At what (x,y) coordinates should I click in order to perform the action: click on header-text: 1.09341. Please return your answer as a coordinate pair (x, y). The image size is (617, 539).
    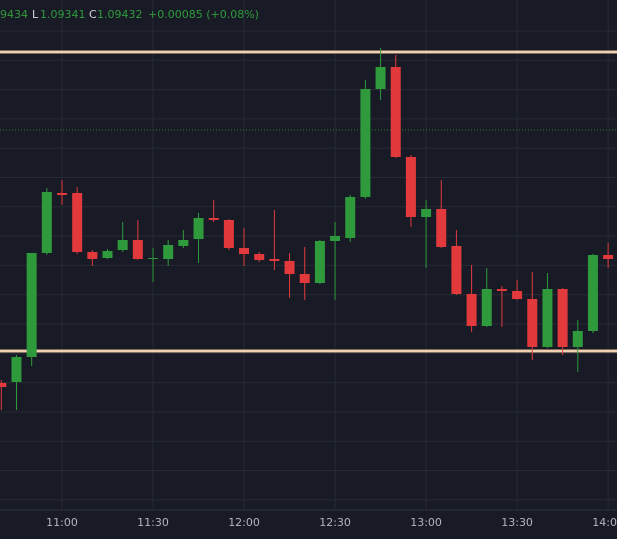
    Looking at the image, I should click on (63, 14).